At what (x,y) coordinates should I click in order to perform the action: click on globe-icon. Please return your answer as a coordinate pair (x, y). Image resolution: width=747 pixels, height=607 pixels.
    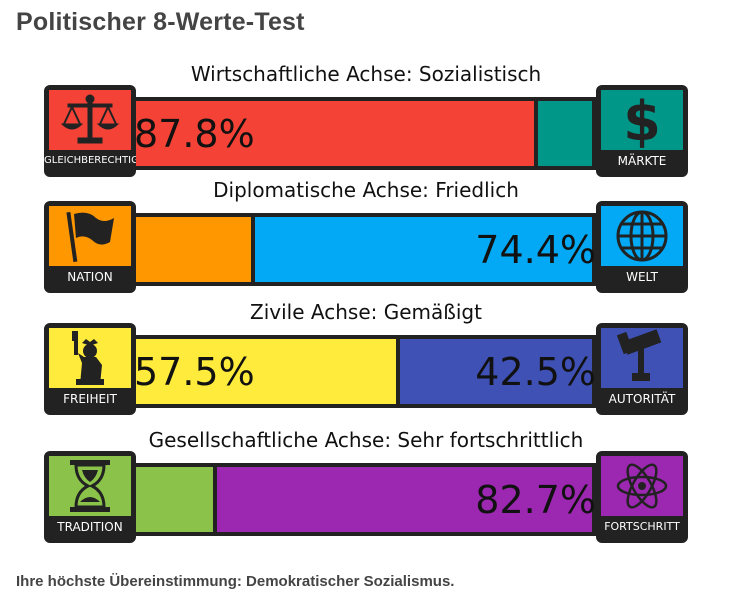
    Looking at the image, I should click on (642, 236).